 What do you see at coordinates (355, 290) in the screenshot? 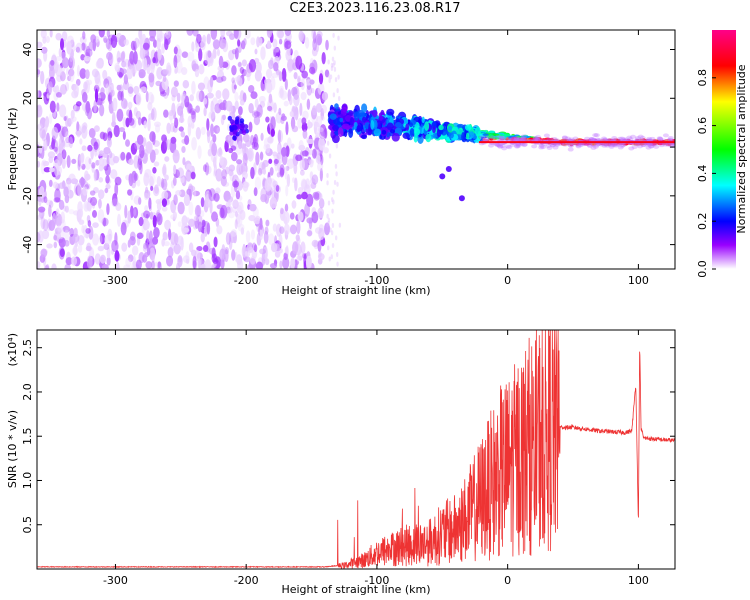
I see `spectrogram-xlabel: Height of straight line (km)` at bounding box center [355, 290].